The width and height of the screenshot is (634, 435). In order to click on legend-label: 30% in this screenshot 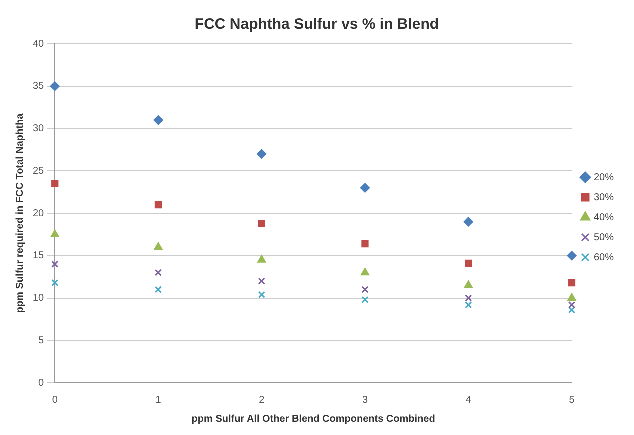, I will do `click(604, 198)`.